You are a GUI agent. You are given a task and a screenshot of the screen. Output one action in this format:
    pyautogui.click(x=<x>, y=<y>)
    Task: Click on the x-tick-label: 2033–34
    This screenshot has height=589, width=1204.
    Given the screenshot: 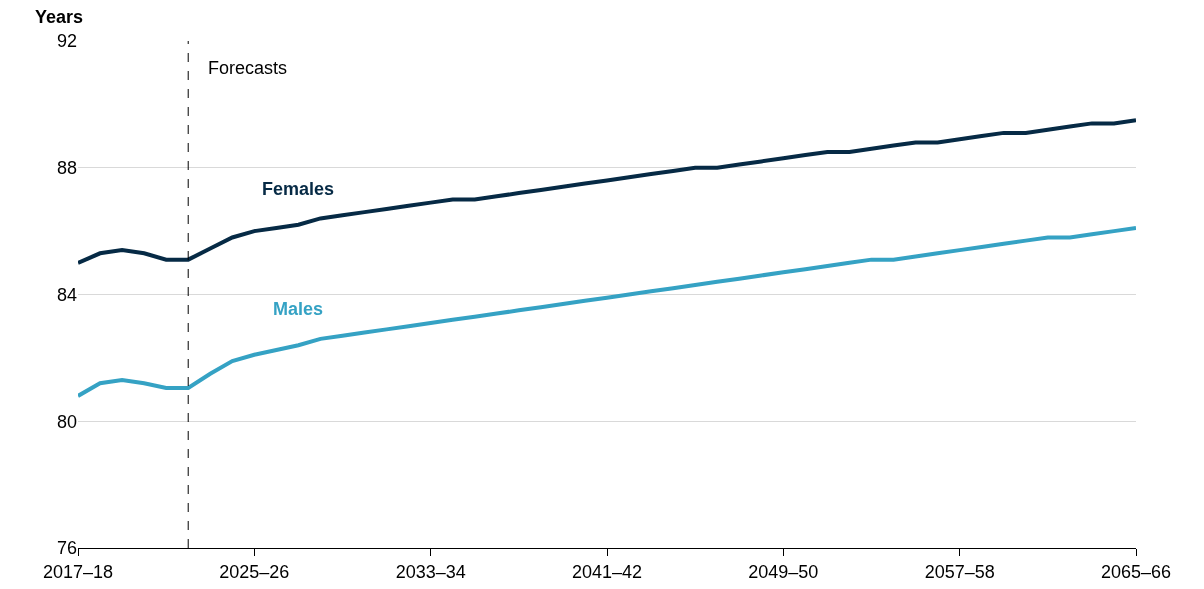 What is the action you would take?
    pyautogui.click(x=430, y=571)
    